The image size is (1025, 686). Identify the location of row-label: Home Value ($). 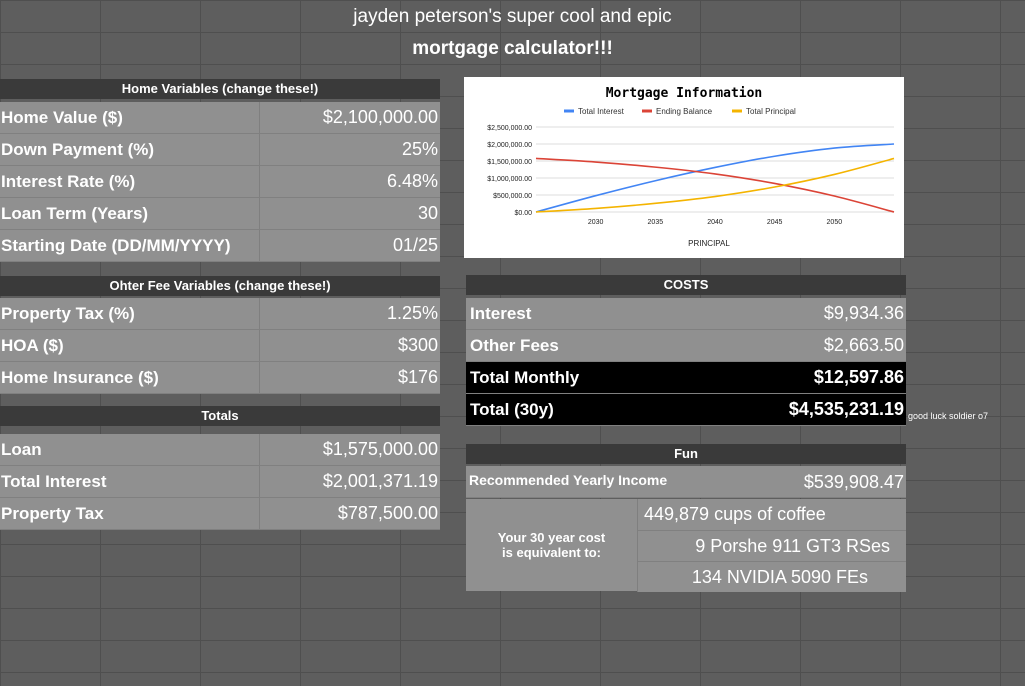
(62, 117).